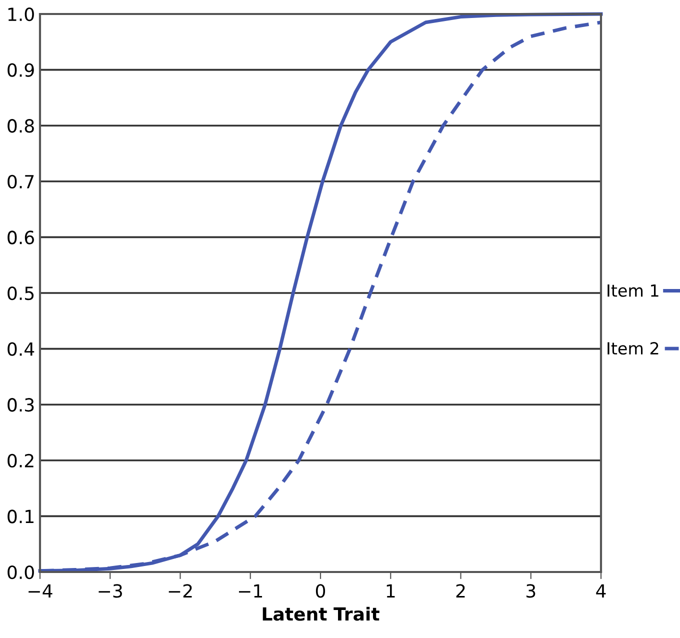 The image size is (680, 638). Describe the element at coordinates (21, 293) in the screenshot. I see `y-tick-label: 0.5` at that location.